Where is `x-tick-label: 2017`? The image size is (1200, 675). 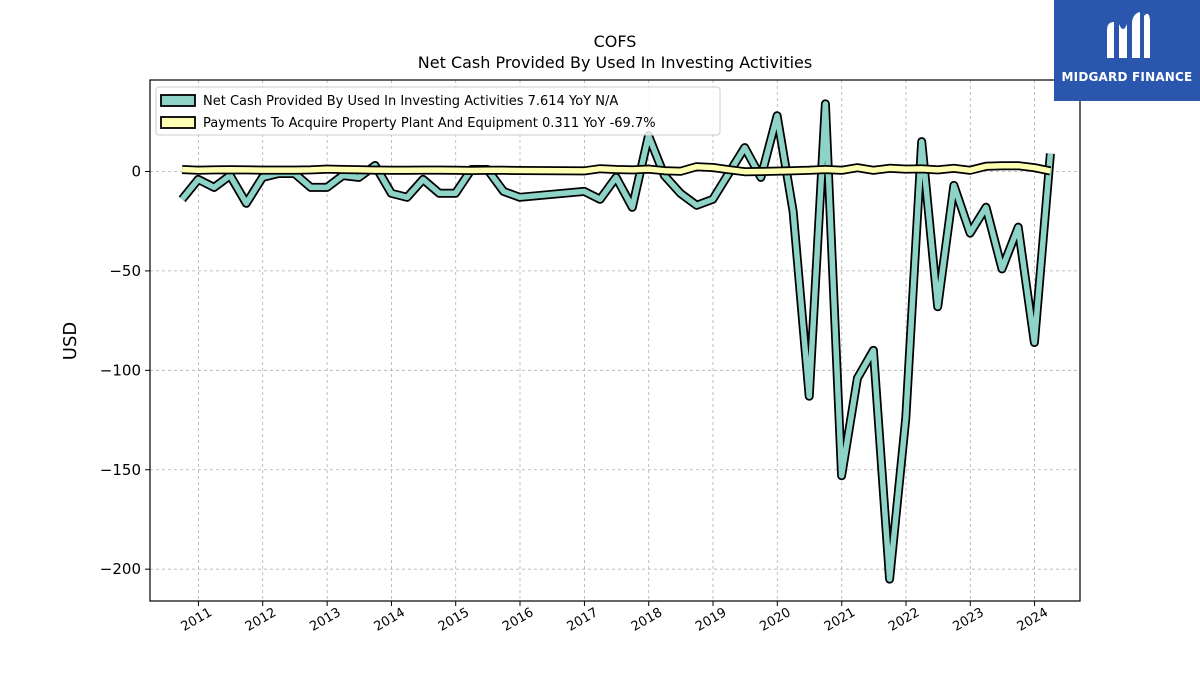
x-tick-label: 2017 is located at coordinates (583, 620).